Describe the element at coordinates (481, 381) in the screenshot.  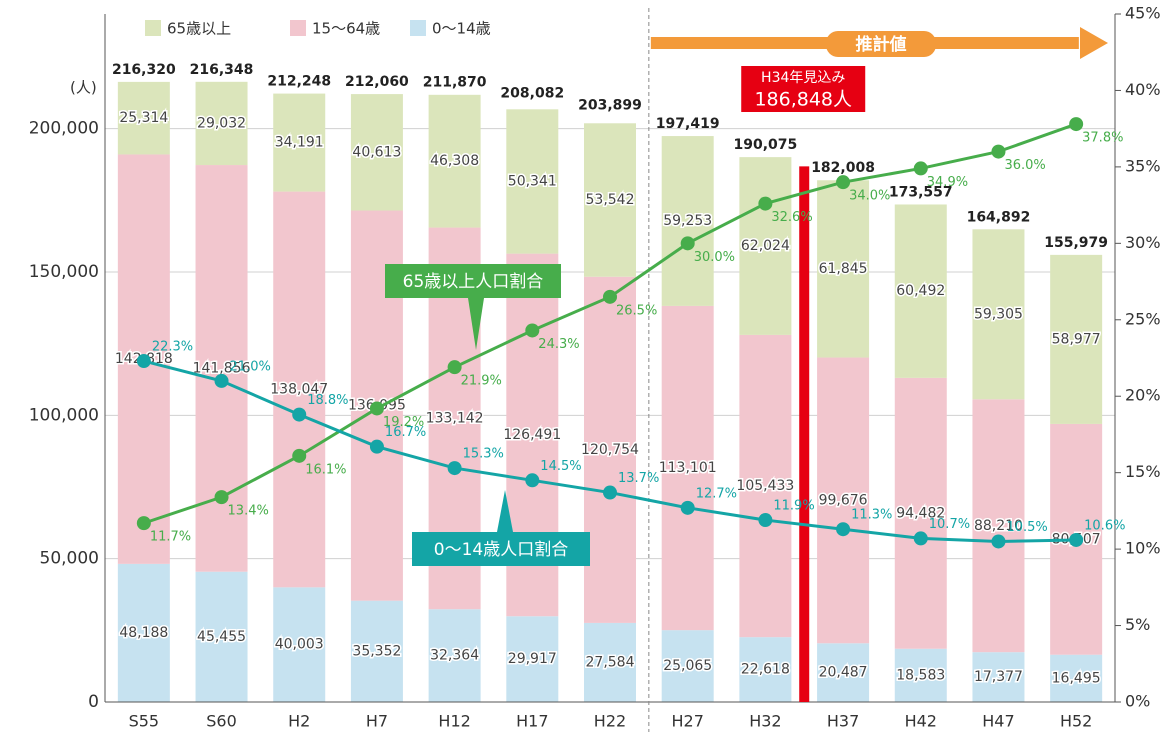
I see `ratio-label: 21.9%` at that location.